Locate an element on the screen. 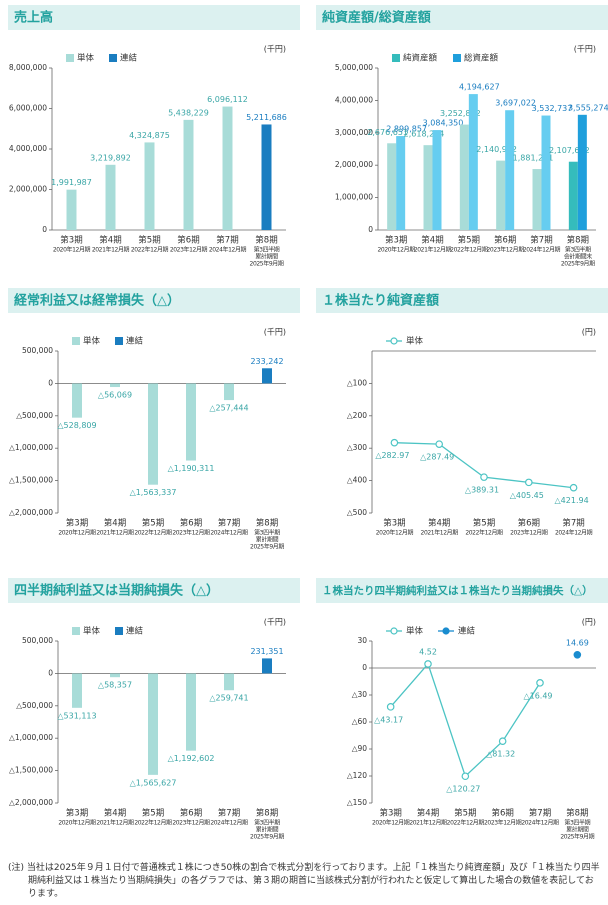  y-tick-label: △120 is located at coordinates (357, 775).